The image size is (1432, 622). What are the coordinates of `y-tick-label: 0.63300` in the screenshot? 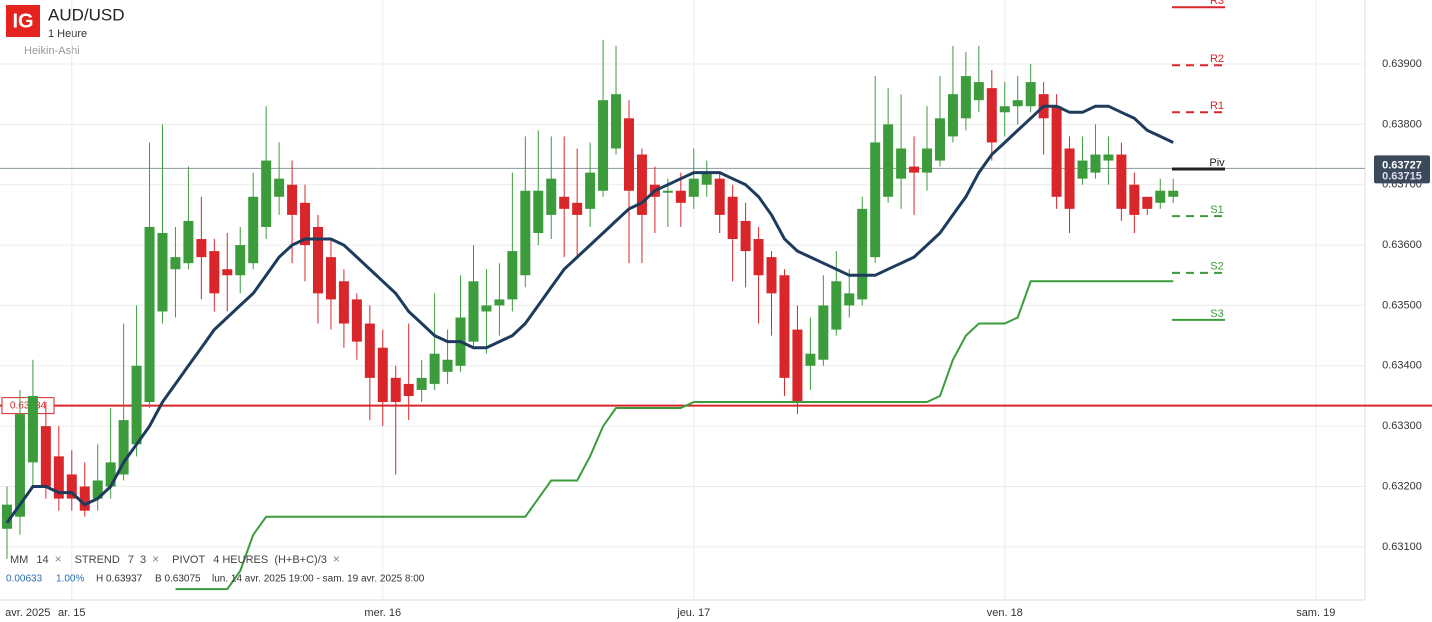 It's located at (1402, 426).